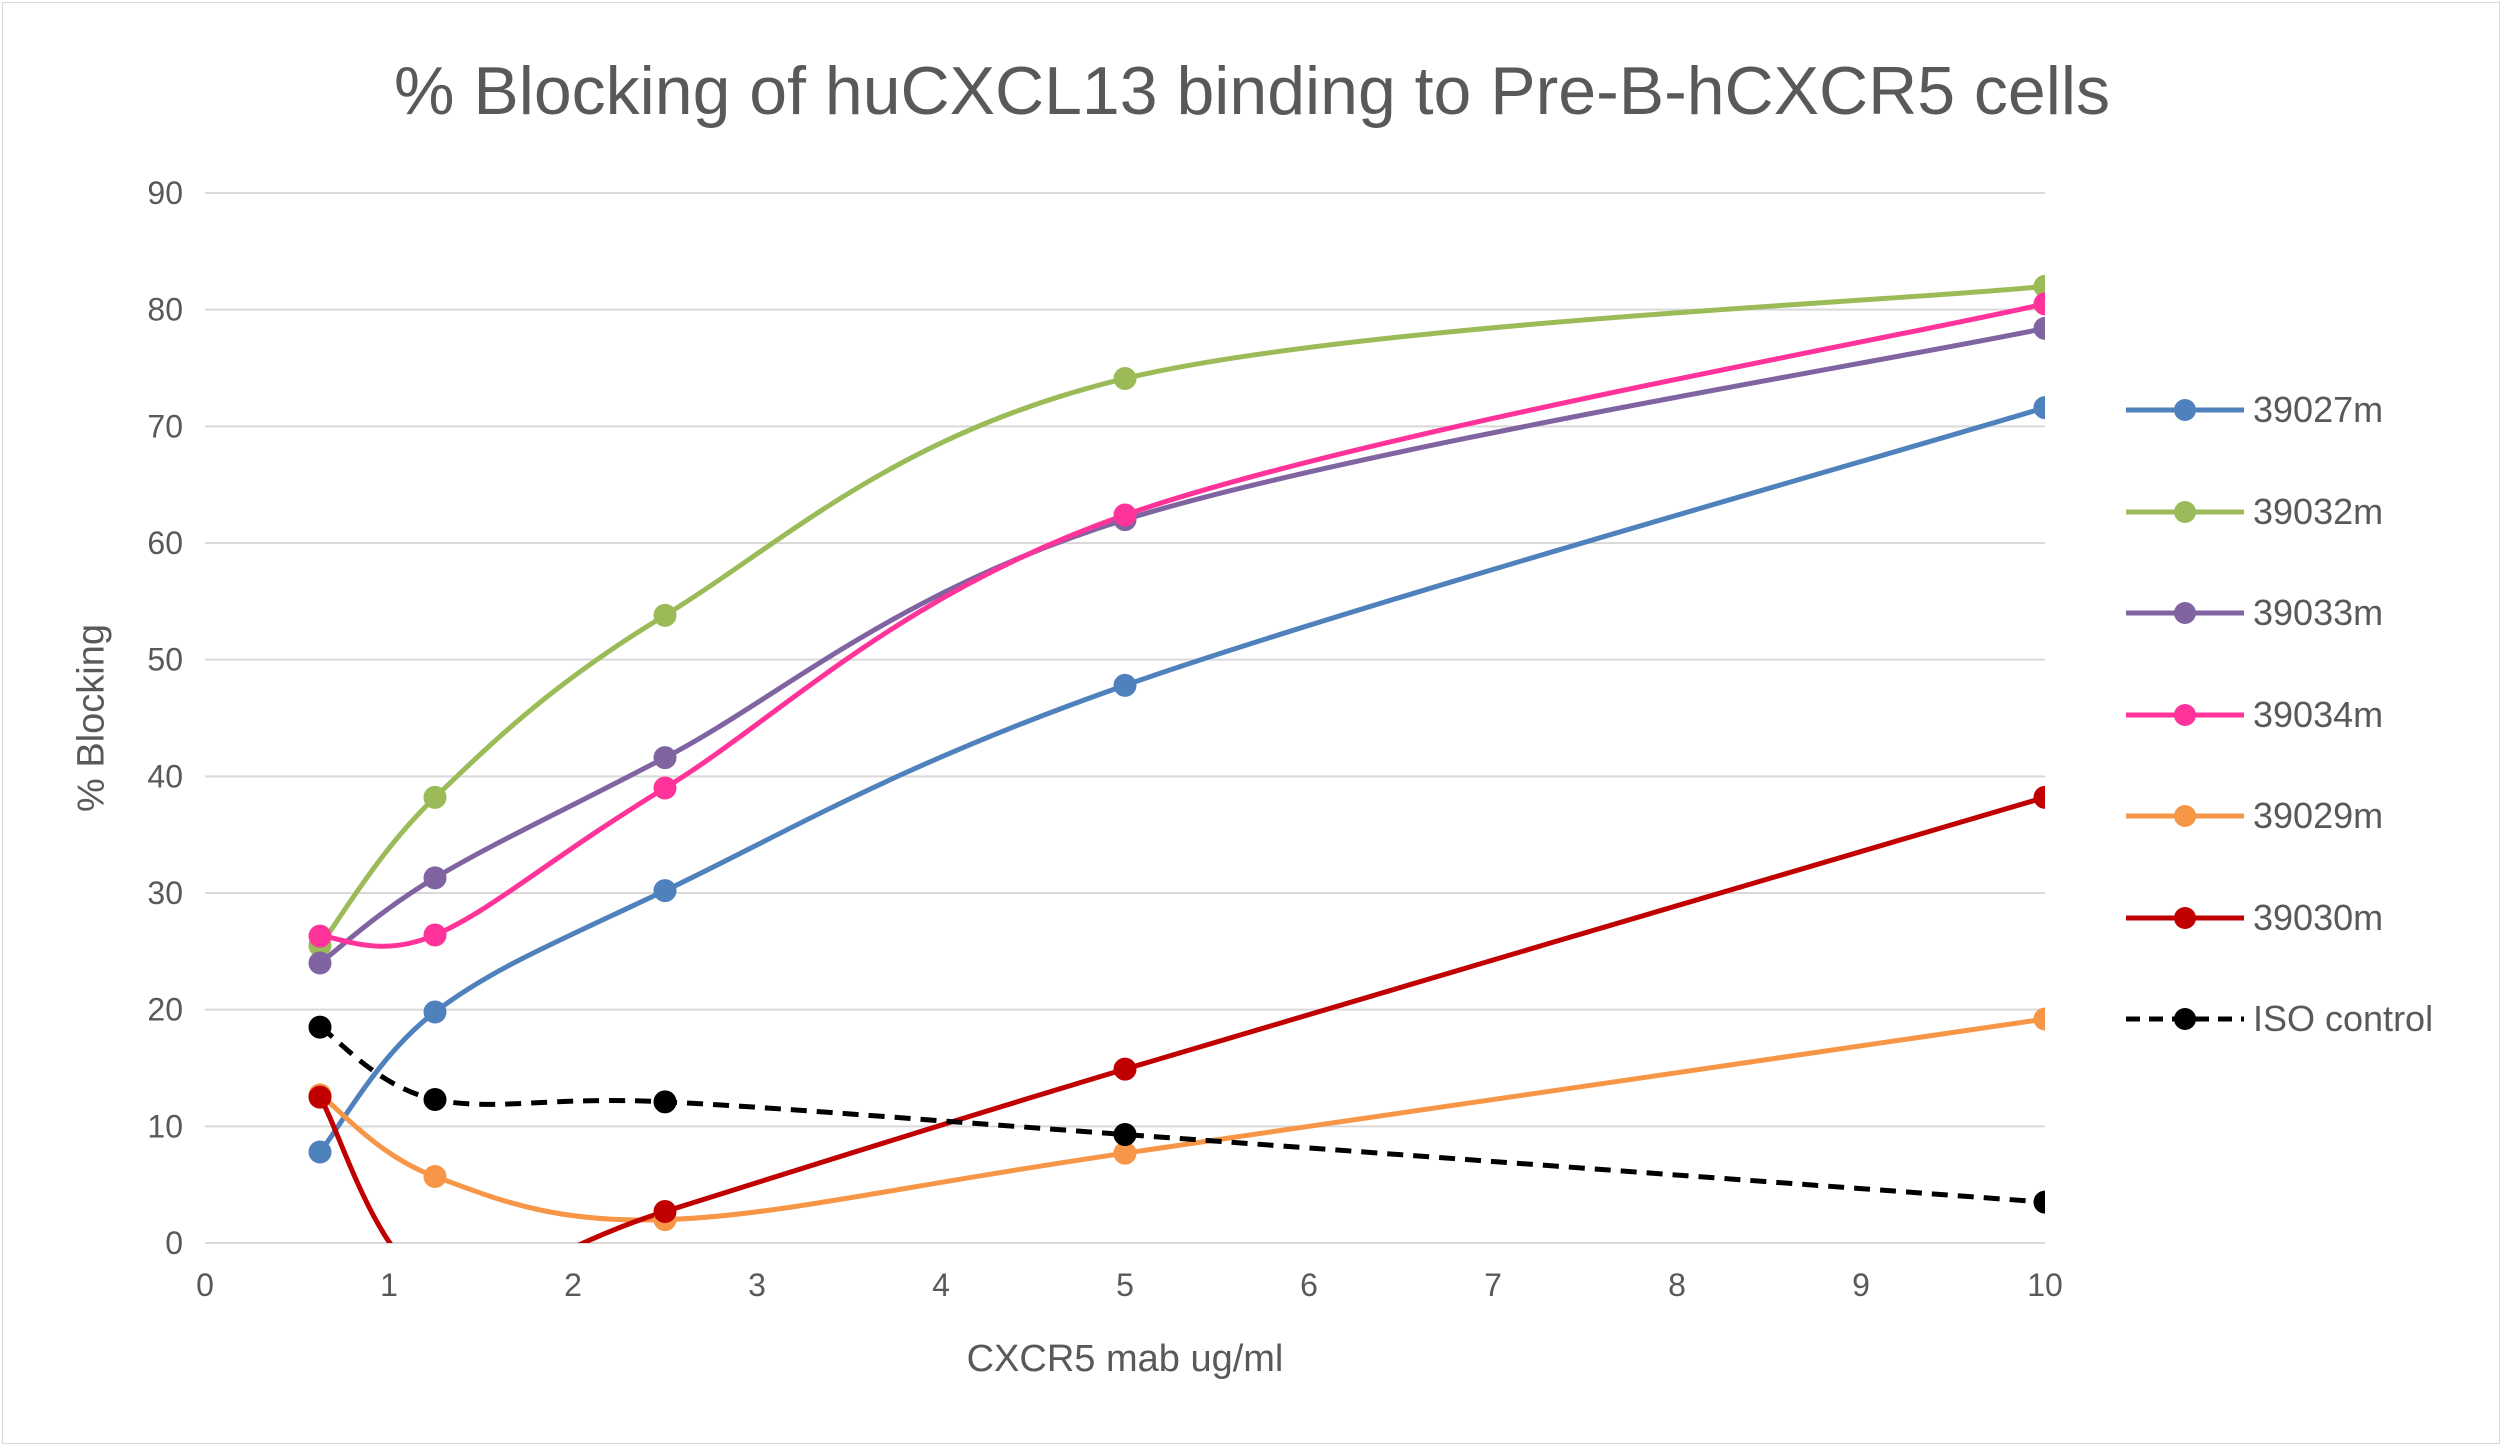 Image resolution: width=2504 pixels, height=1448 pixels. I want to click on legend-item: 39033m, so click(2305, 613).